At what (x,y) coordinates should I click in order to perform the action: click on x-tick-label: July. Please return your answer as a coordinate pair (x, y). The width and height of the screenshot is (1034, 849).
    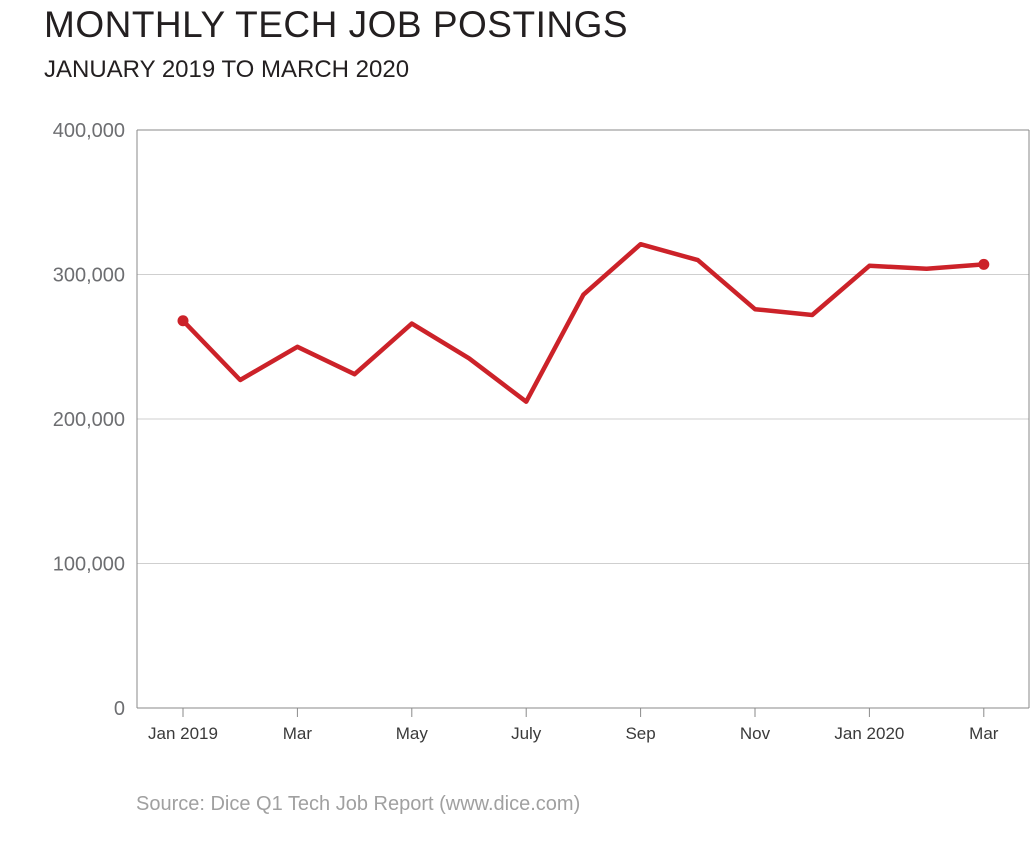
    Looking at the image, I should click on (526, 733).